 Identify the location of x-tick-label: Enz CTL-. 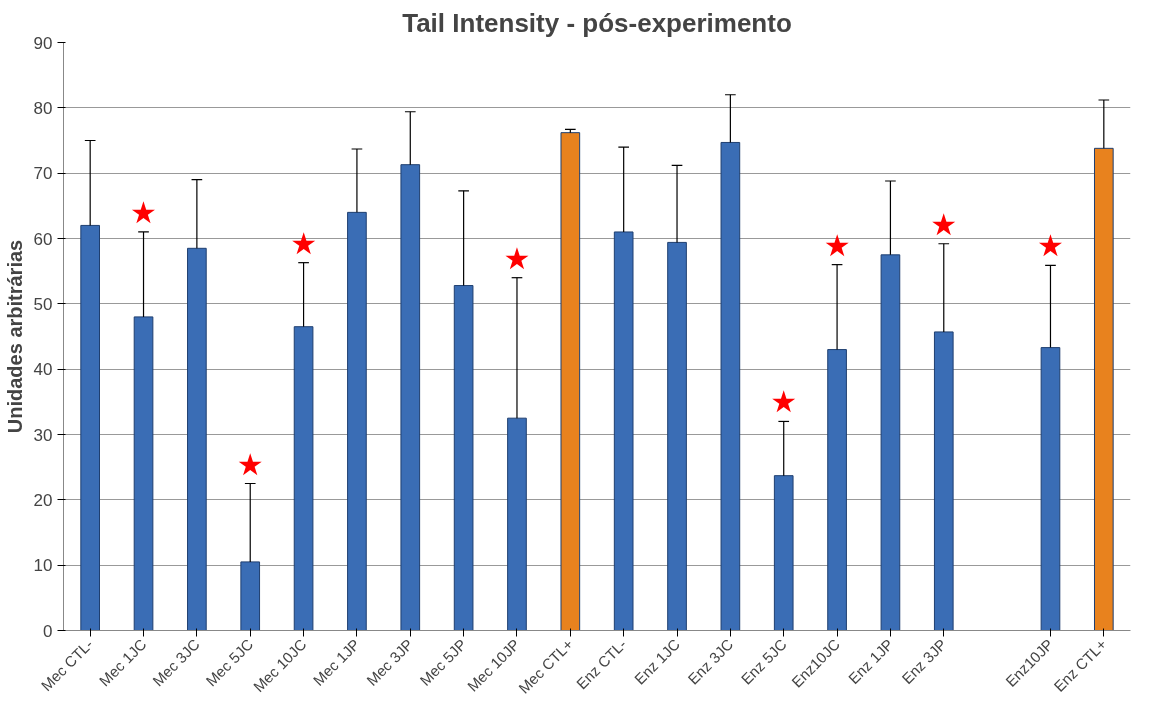
(601, 664).